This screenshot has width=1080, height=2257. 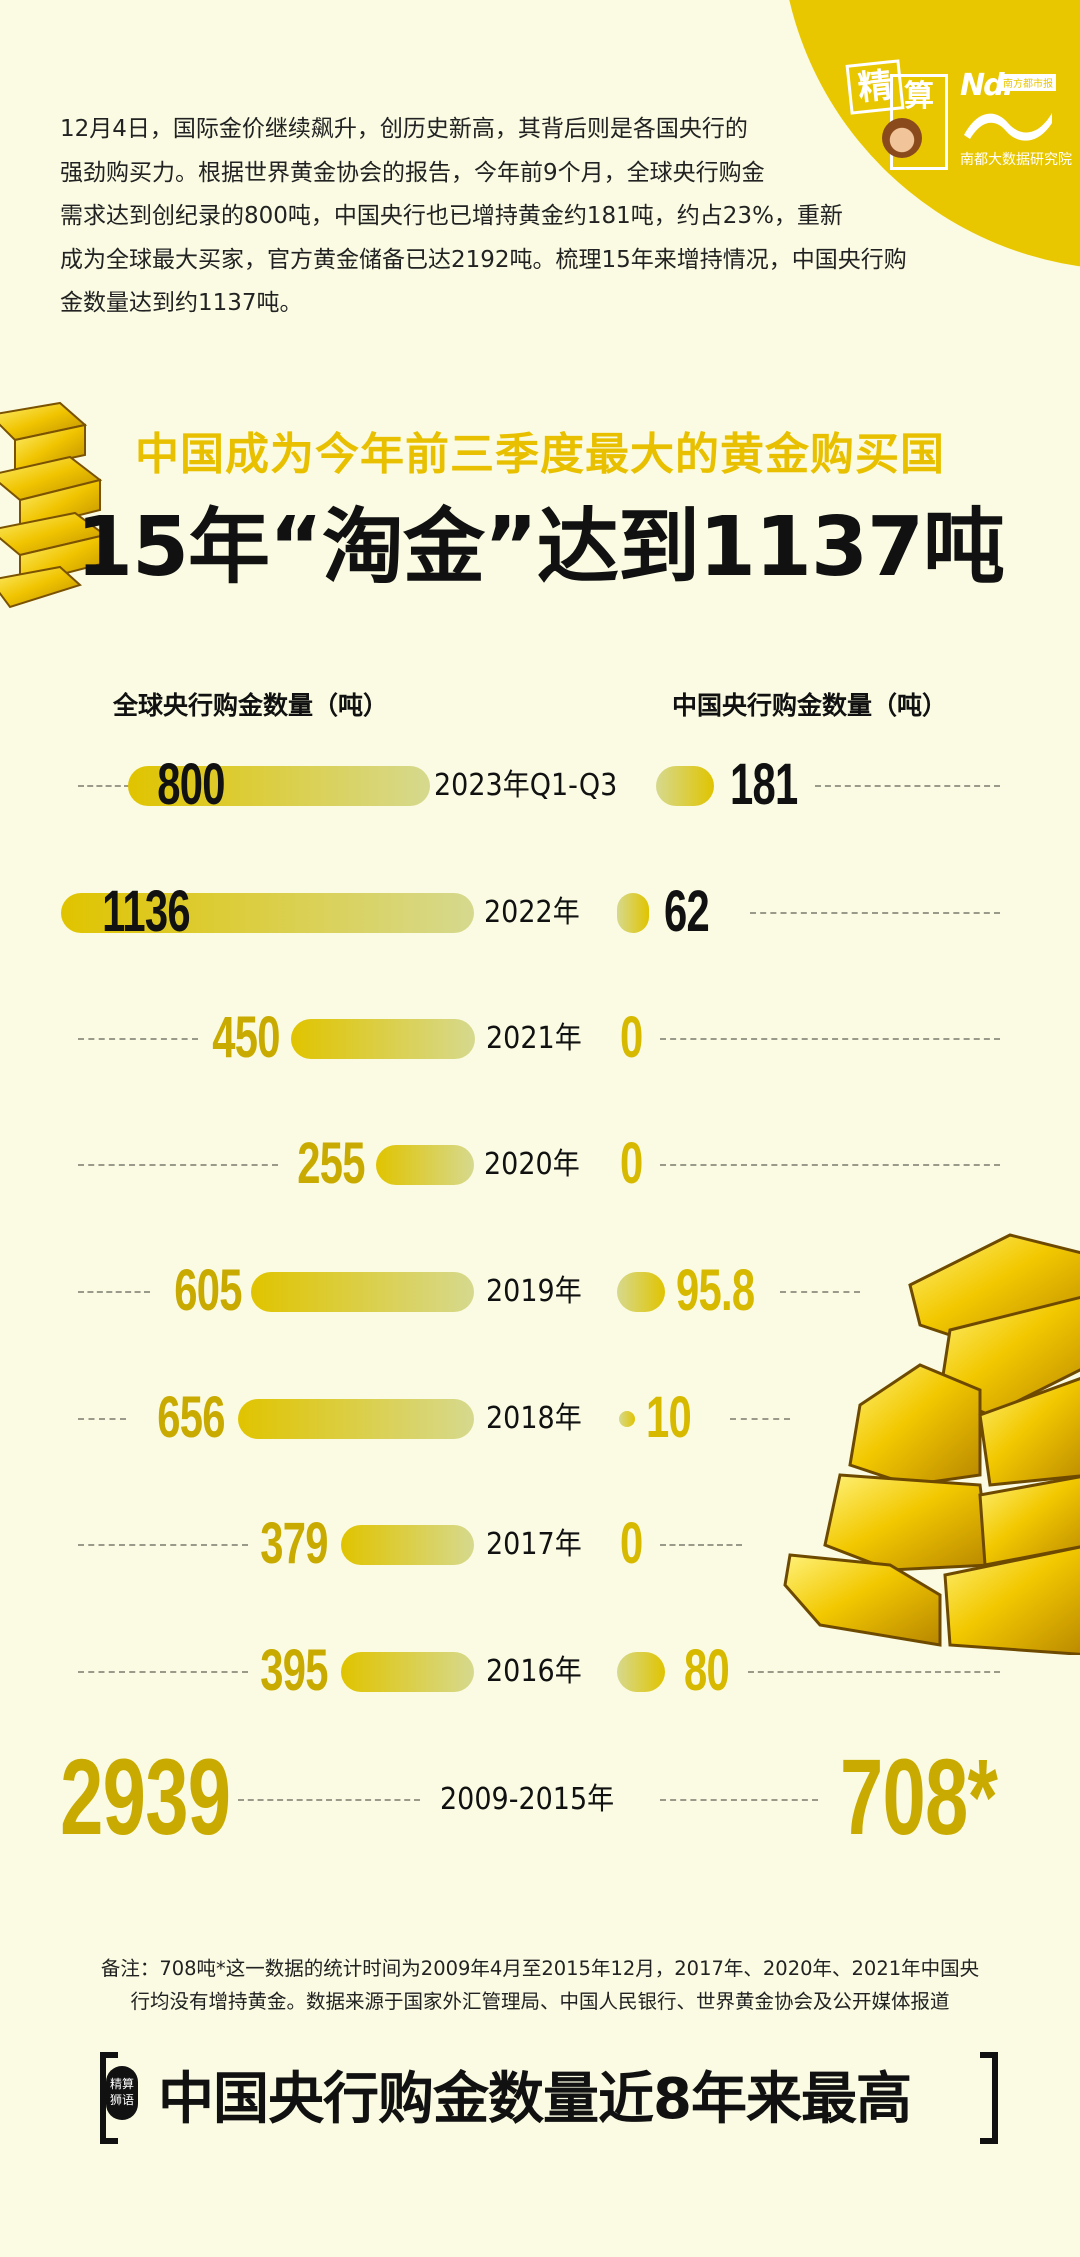 What do you see at coordinates (532, 912) in the screenshot?
I see `period-label: 2022年` at bounding box center [532, 912].